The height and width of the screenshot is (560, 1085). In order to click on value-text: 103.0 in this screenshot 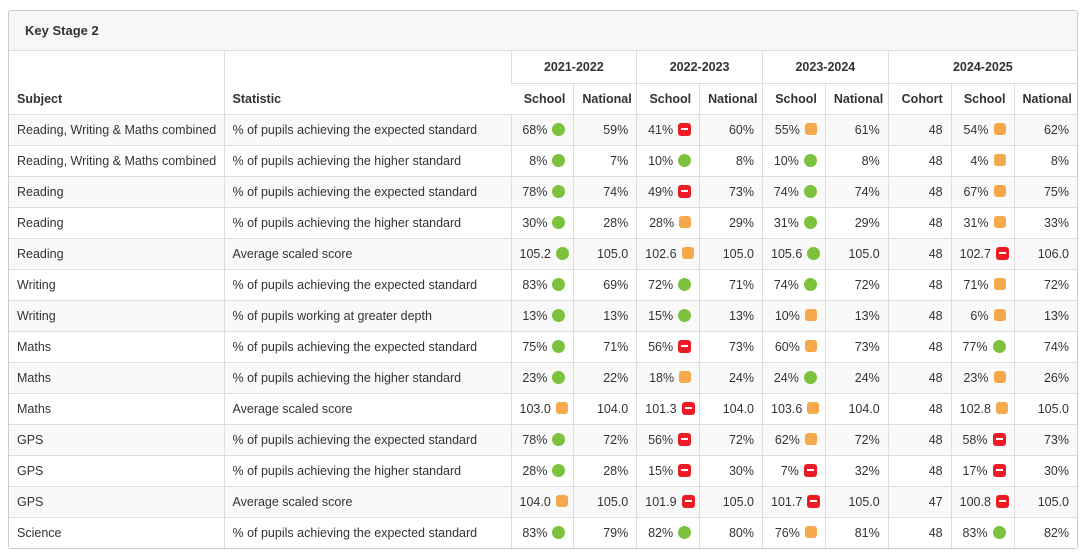, I will do `click(535, 408)`.